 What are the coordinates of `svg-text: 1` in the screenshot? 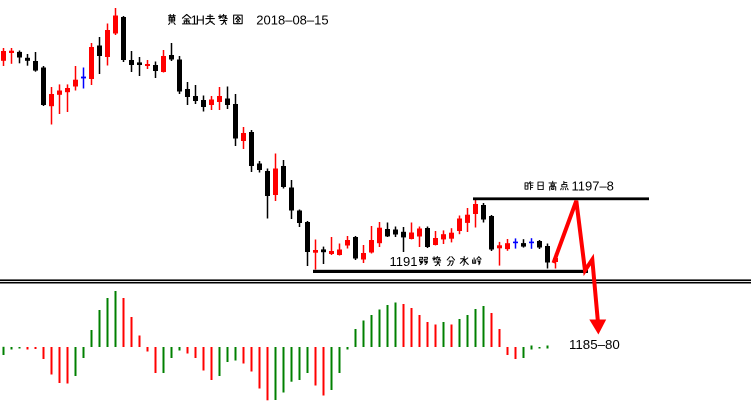 It's located at (194, 19).